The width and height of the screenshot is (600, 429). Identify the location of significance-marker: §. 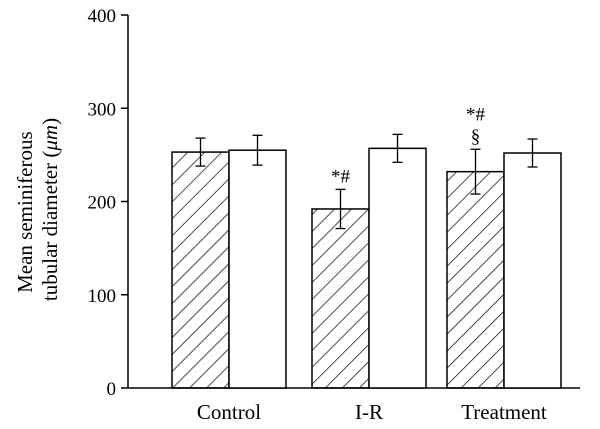
(476, 136).